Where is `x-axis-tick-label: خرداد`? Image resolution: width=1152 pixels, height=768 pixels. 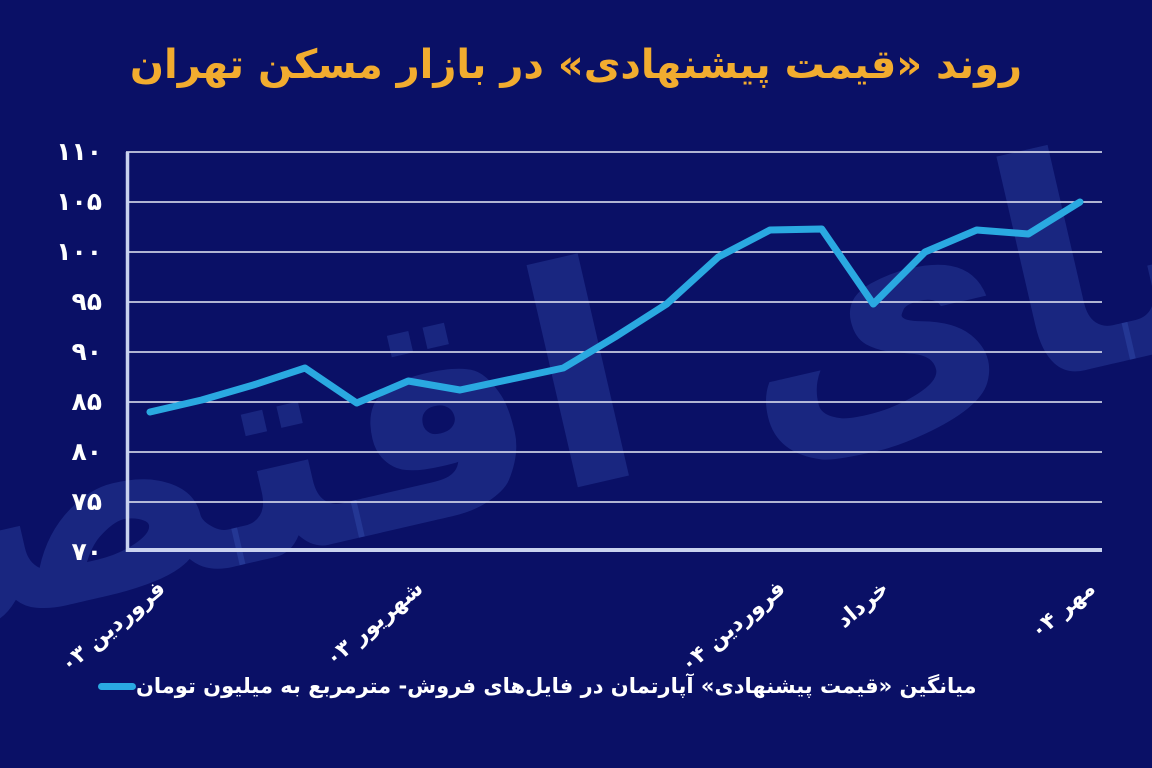
x-axis-tick-label: خرداد is located at coordinates (862, 605).